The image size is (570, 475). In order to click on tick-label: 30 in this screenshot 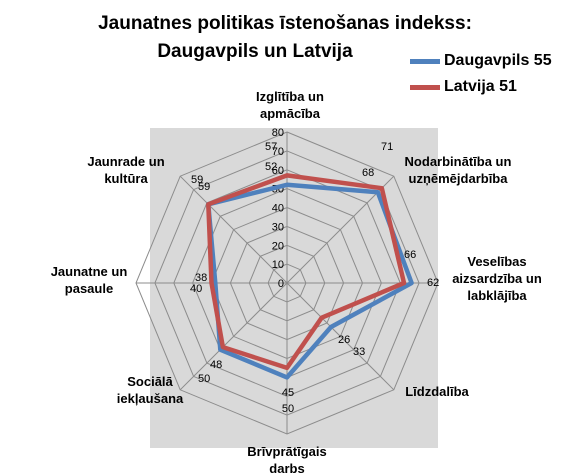, I will do `click(278, 227)`.